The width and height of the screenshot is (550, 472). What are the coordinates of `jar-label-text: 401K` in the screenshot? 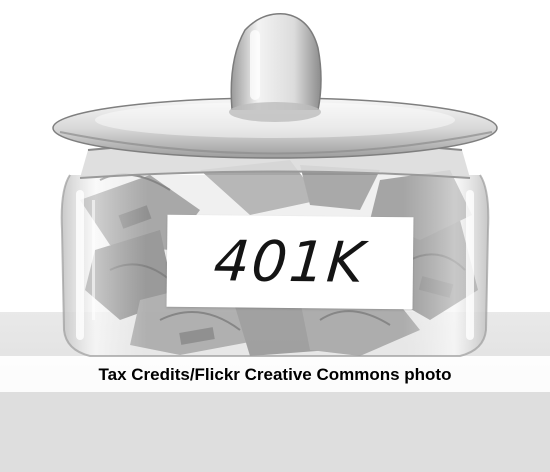 It's located at (290, 262).